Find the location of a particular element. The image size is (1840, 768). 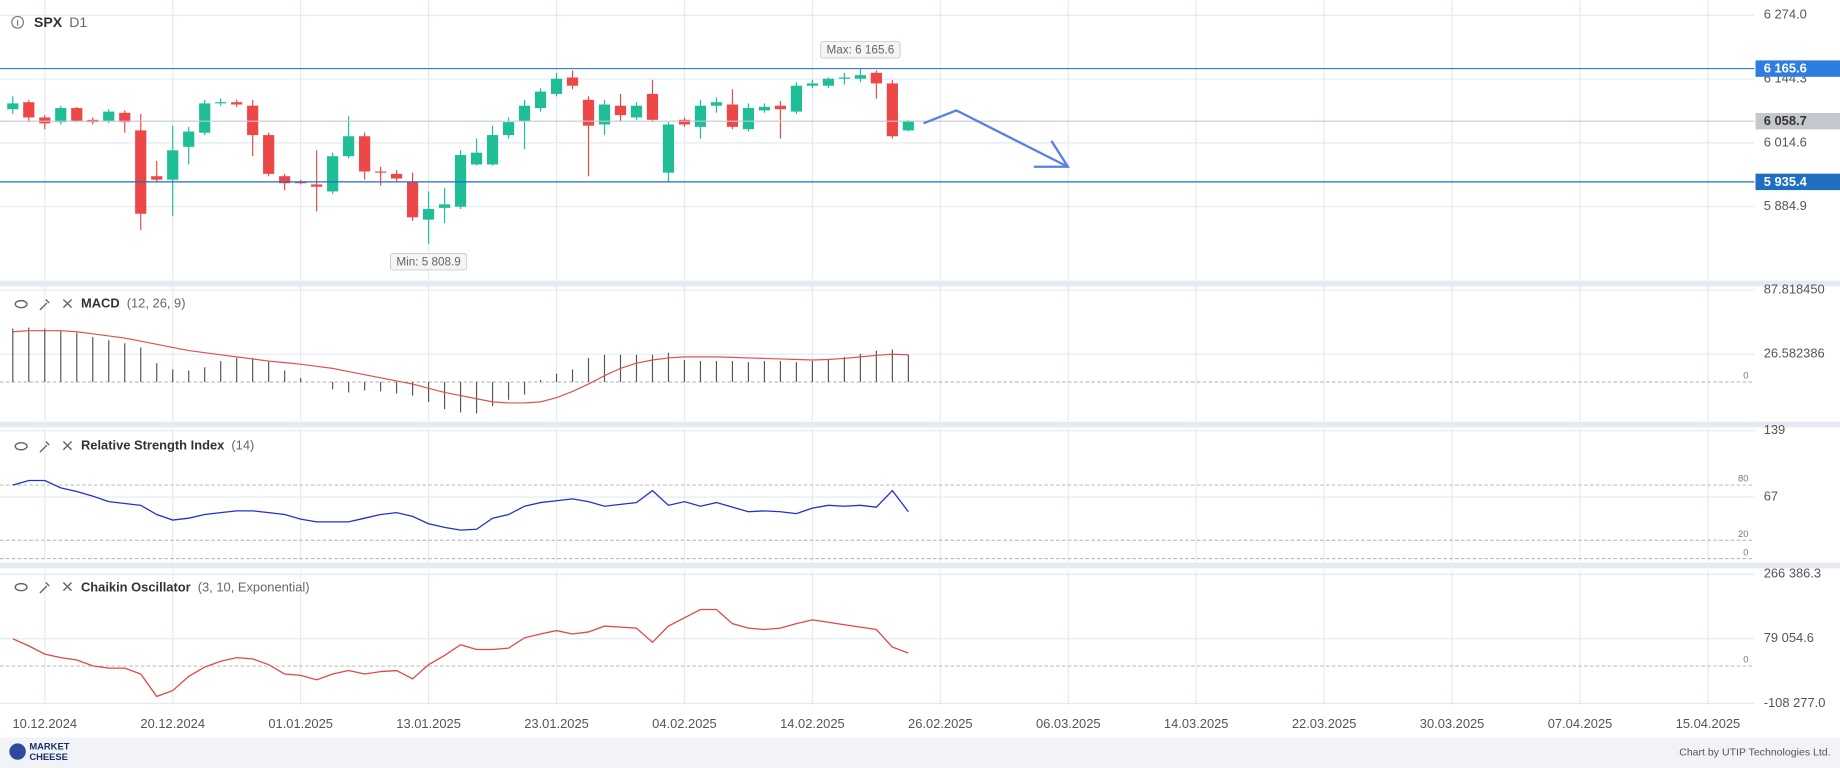

annotation-label: Min: 5 808.9 is located at coordinates (428, 261).